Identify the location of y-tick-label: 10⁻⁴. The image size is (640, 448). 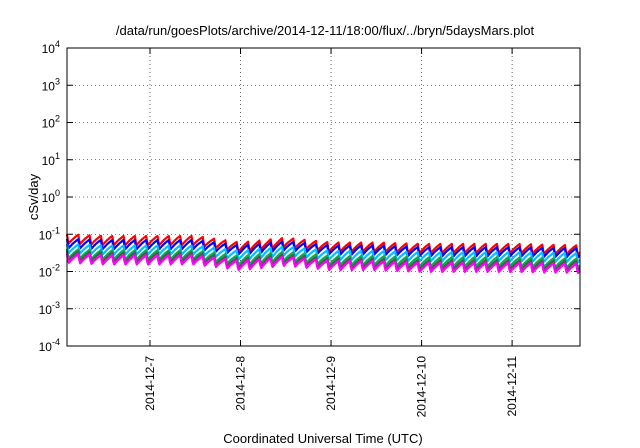
(49, 345).